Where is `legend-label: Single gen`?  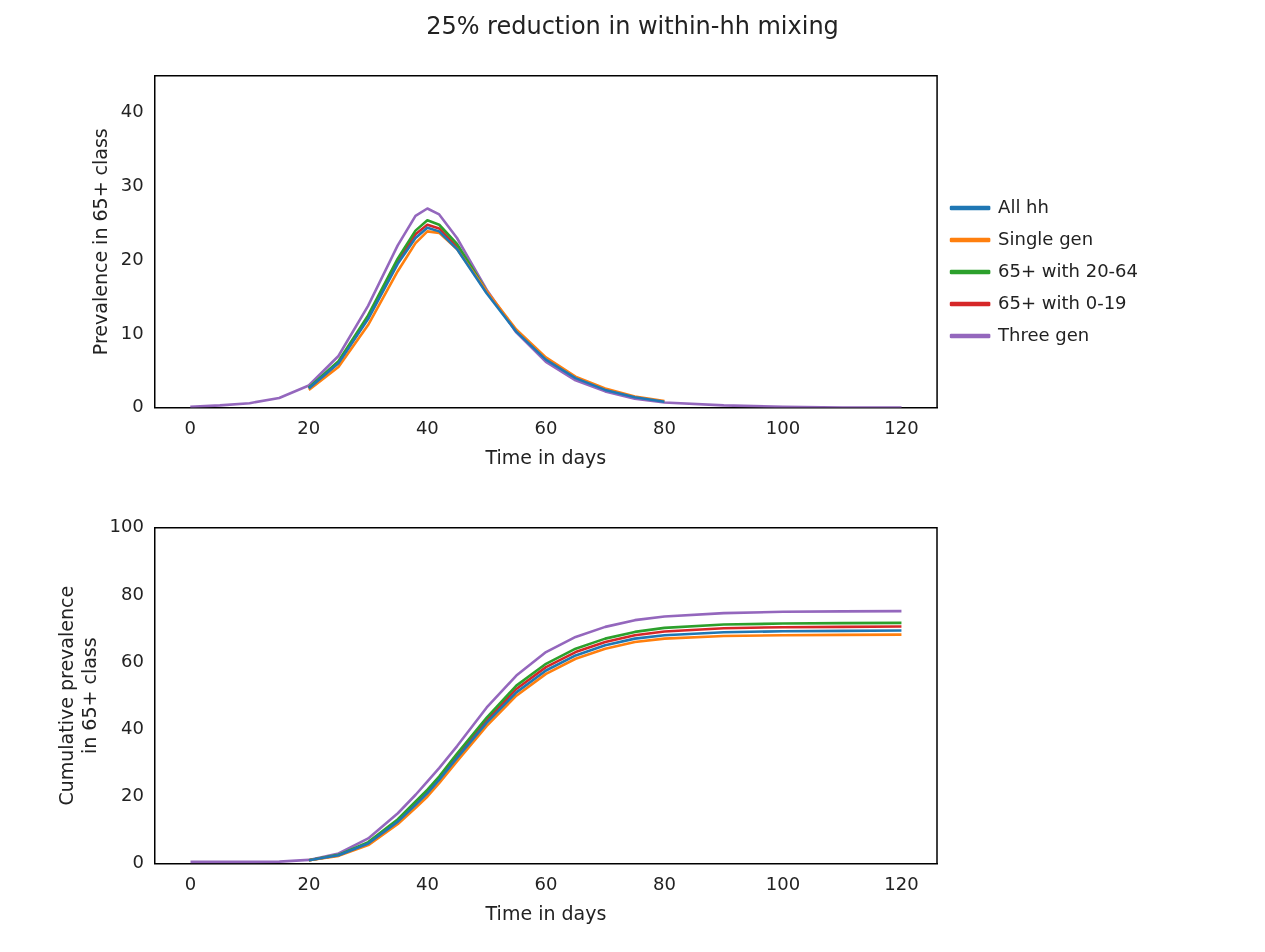
legend-label: Single gen is located at coordinates (1046, 238).